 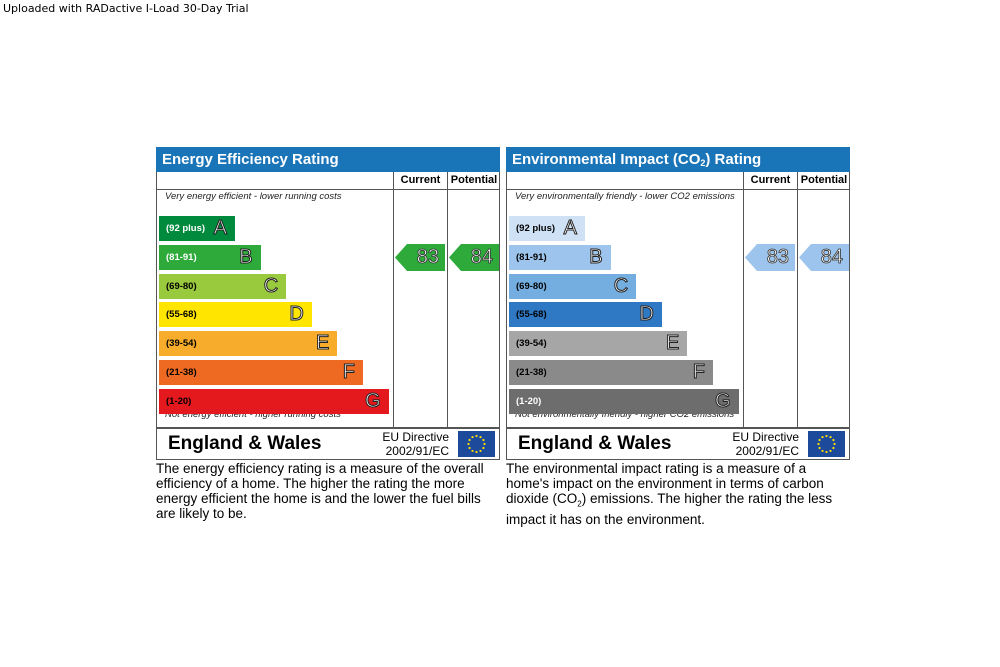 What do you see at coordinates (328, 159) in the screenshot?
I see `energy-panel-title: Energy Efficiency Rating` at bounding box center [328, 159].